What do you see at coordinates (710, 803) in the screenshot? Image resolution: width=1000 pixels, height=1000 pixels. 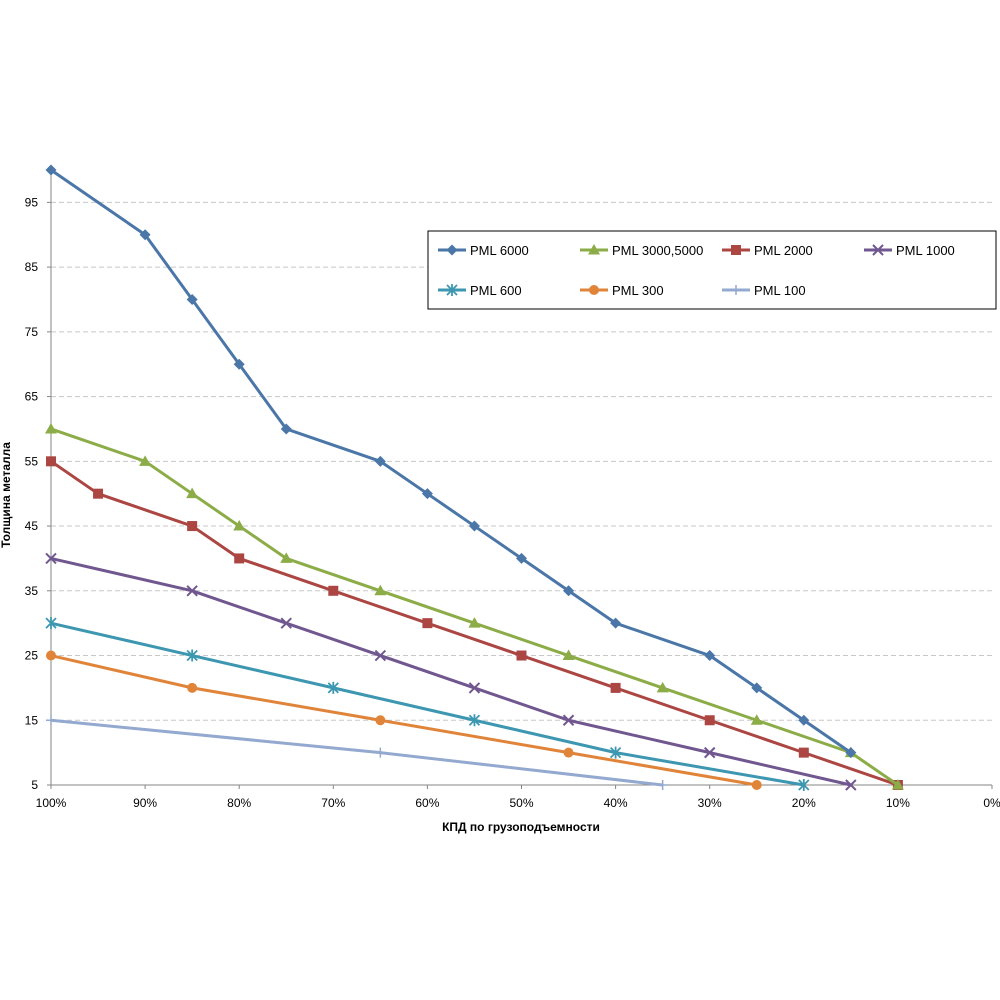 I see `x-tick-label: 30%` at bounding box center [710, 803].